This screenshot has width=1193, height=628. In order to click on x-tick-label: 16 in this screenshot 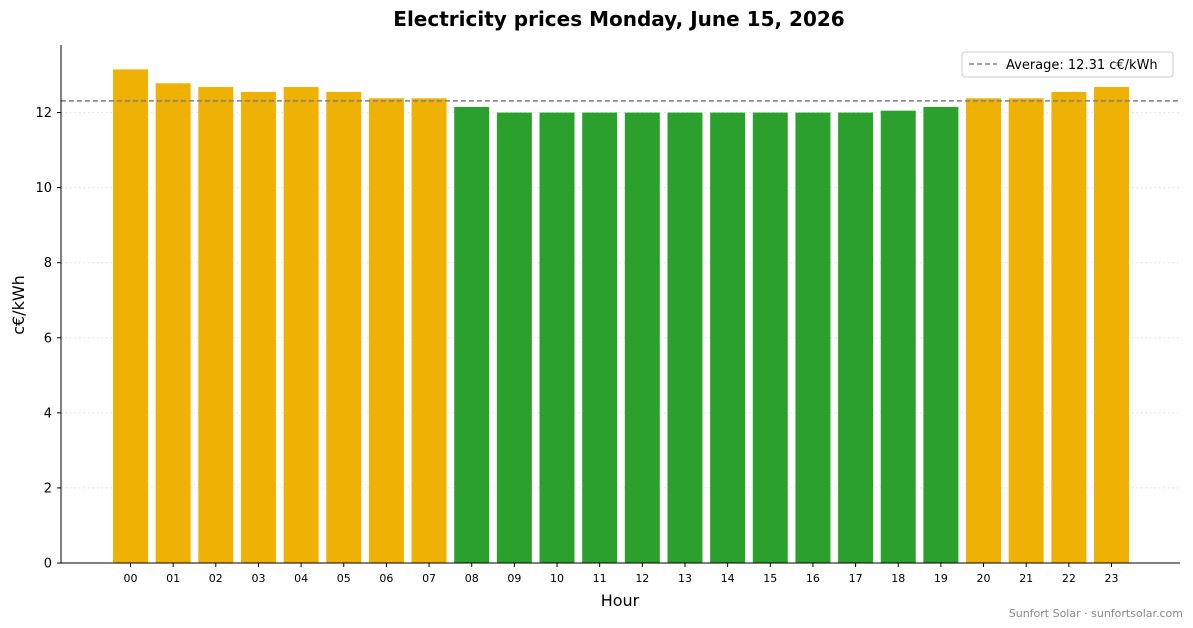, I will do `click(813, 578)`.